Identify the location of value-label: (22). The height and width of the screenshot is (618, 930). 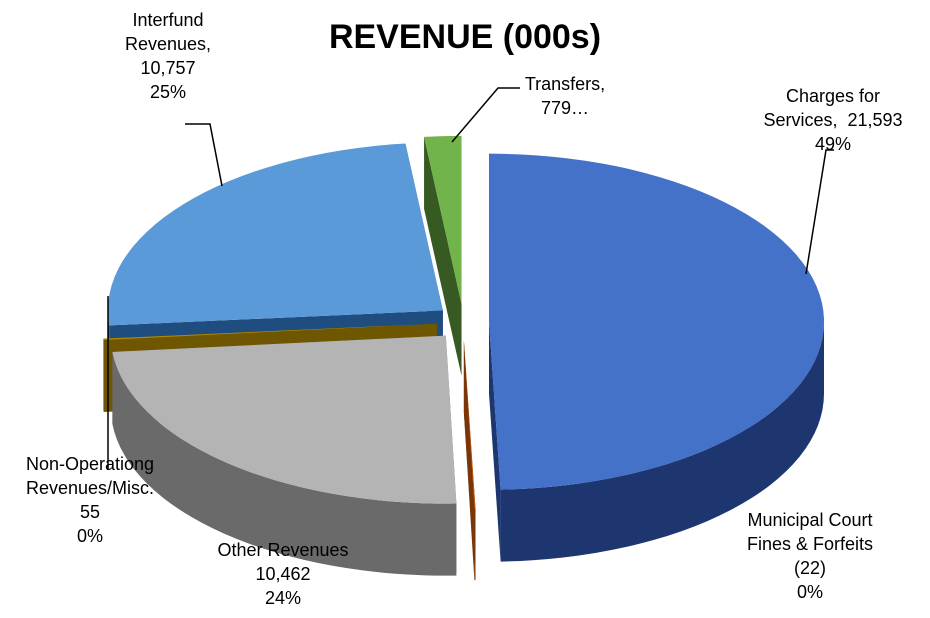
(809, 568).